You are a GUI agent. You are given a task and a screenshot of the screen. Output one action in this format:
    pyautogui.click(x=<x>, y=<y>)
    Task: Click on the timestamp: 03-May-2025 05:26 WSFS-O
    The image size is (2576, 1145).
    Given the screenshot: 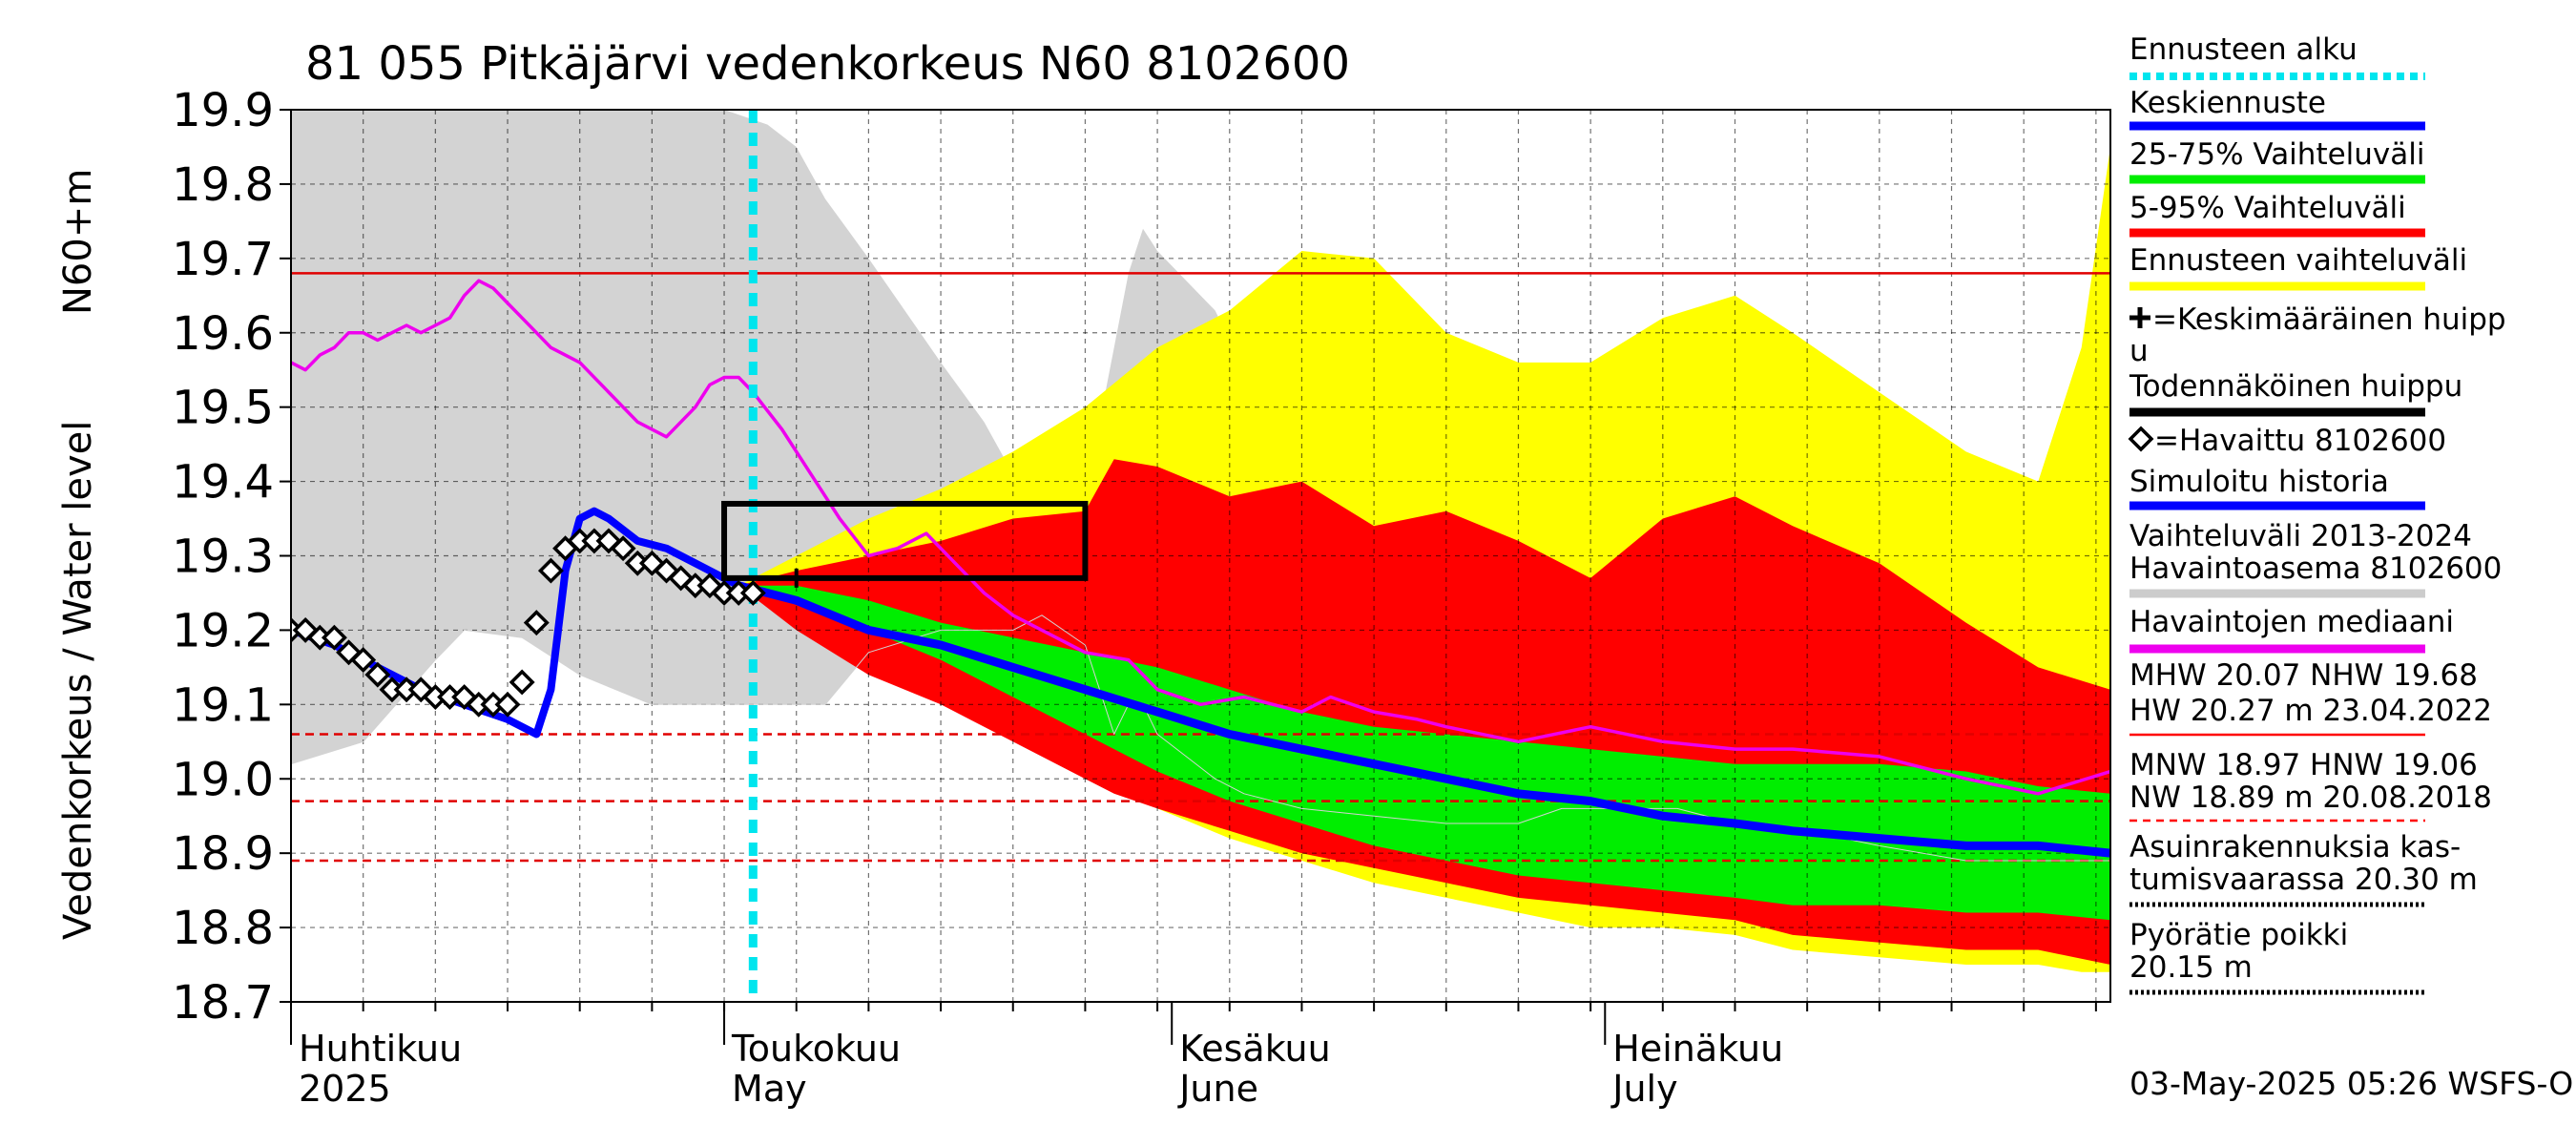 What is the action you would take?
    pyautogui.click(x=2351, y=1083)
    